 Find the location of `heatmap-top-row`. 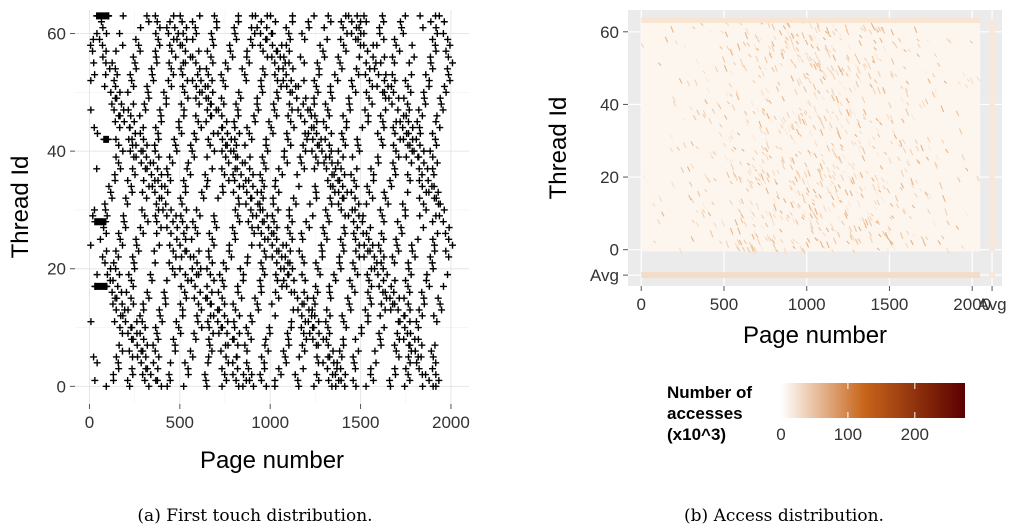

heatmap-top-row is located at coordinates (810, 20).